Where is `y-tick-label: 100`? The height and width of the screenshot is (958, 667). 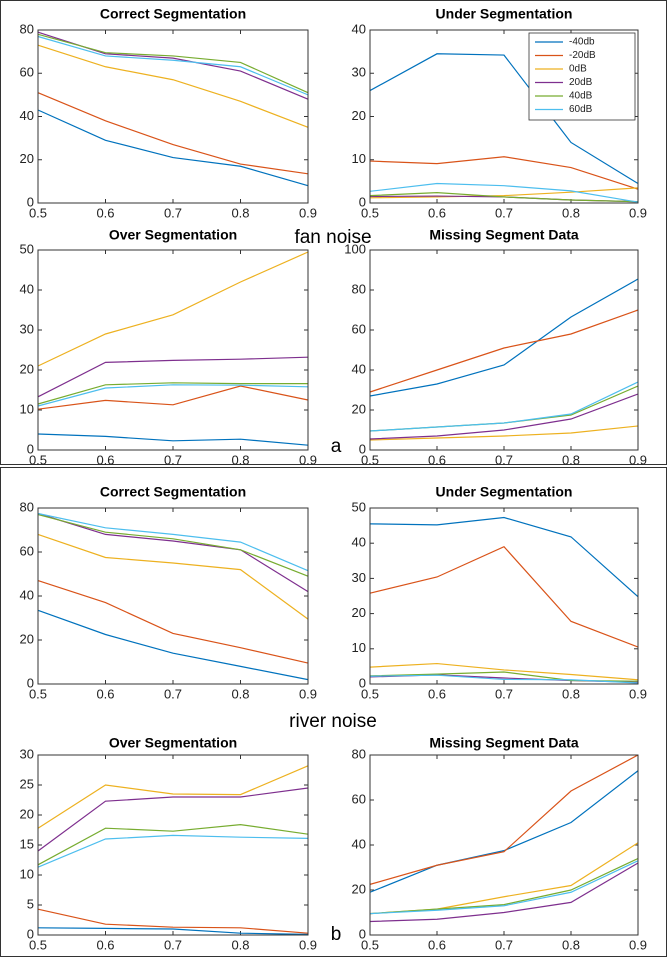 y-tick-label: 100 is located at coordinates (355, 248).